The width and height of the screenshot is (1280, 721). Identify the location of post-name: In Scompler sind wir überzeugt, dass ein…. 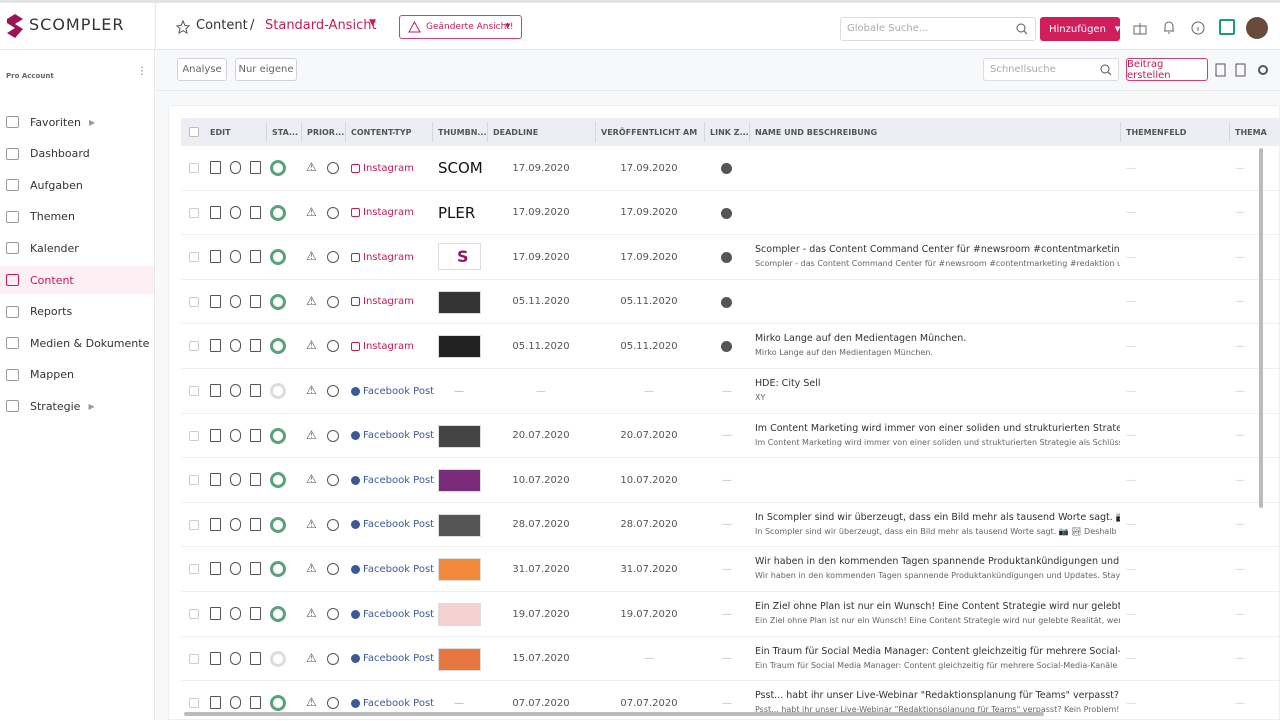
(937, 517).